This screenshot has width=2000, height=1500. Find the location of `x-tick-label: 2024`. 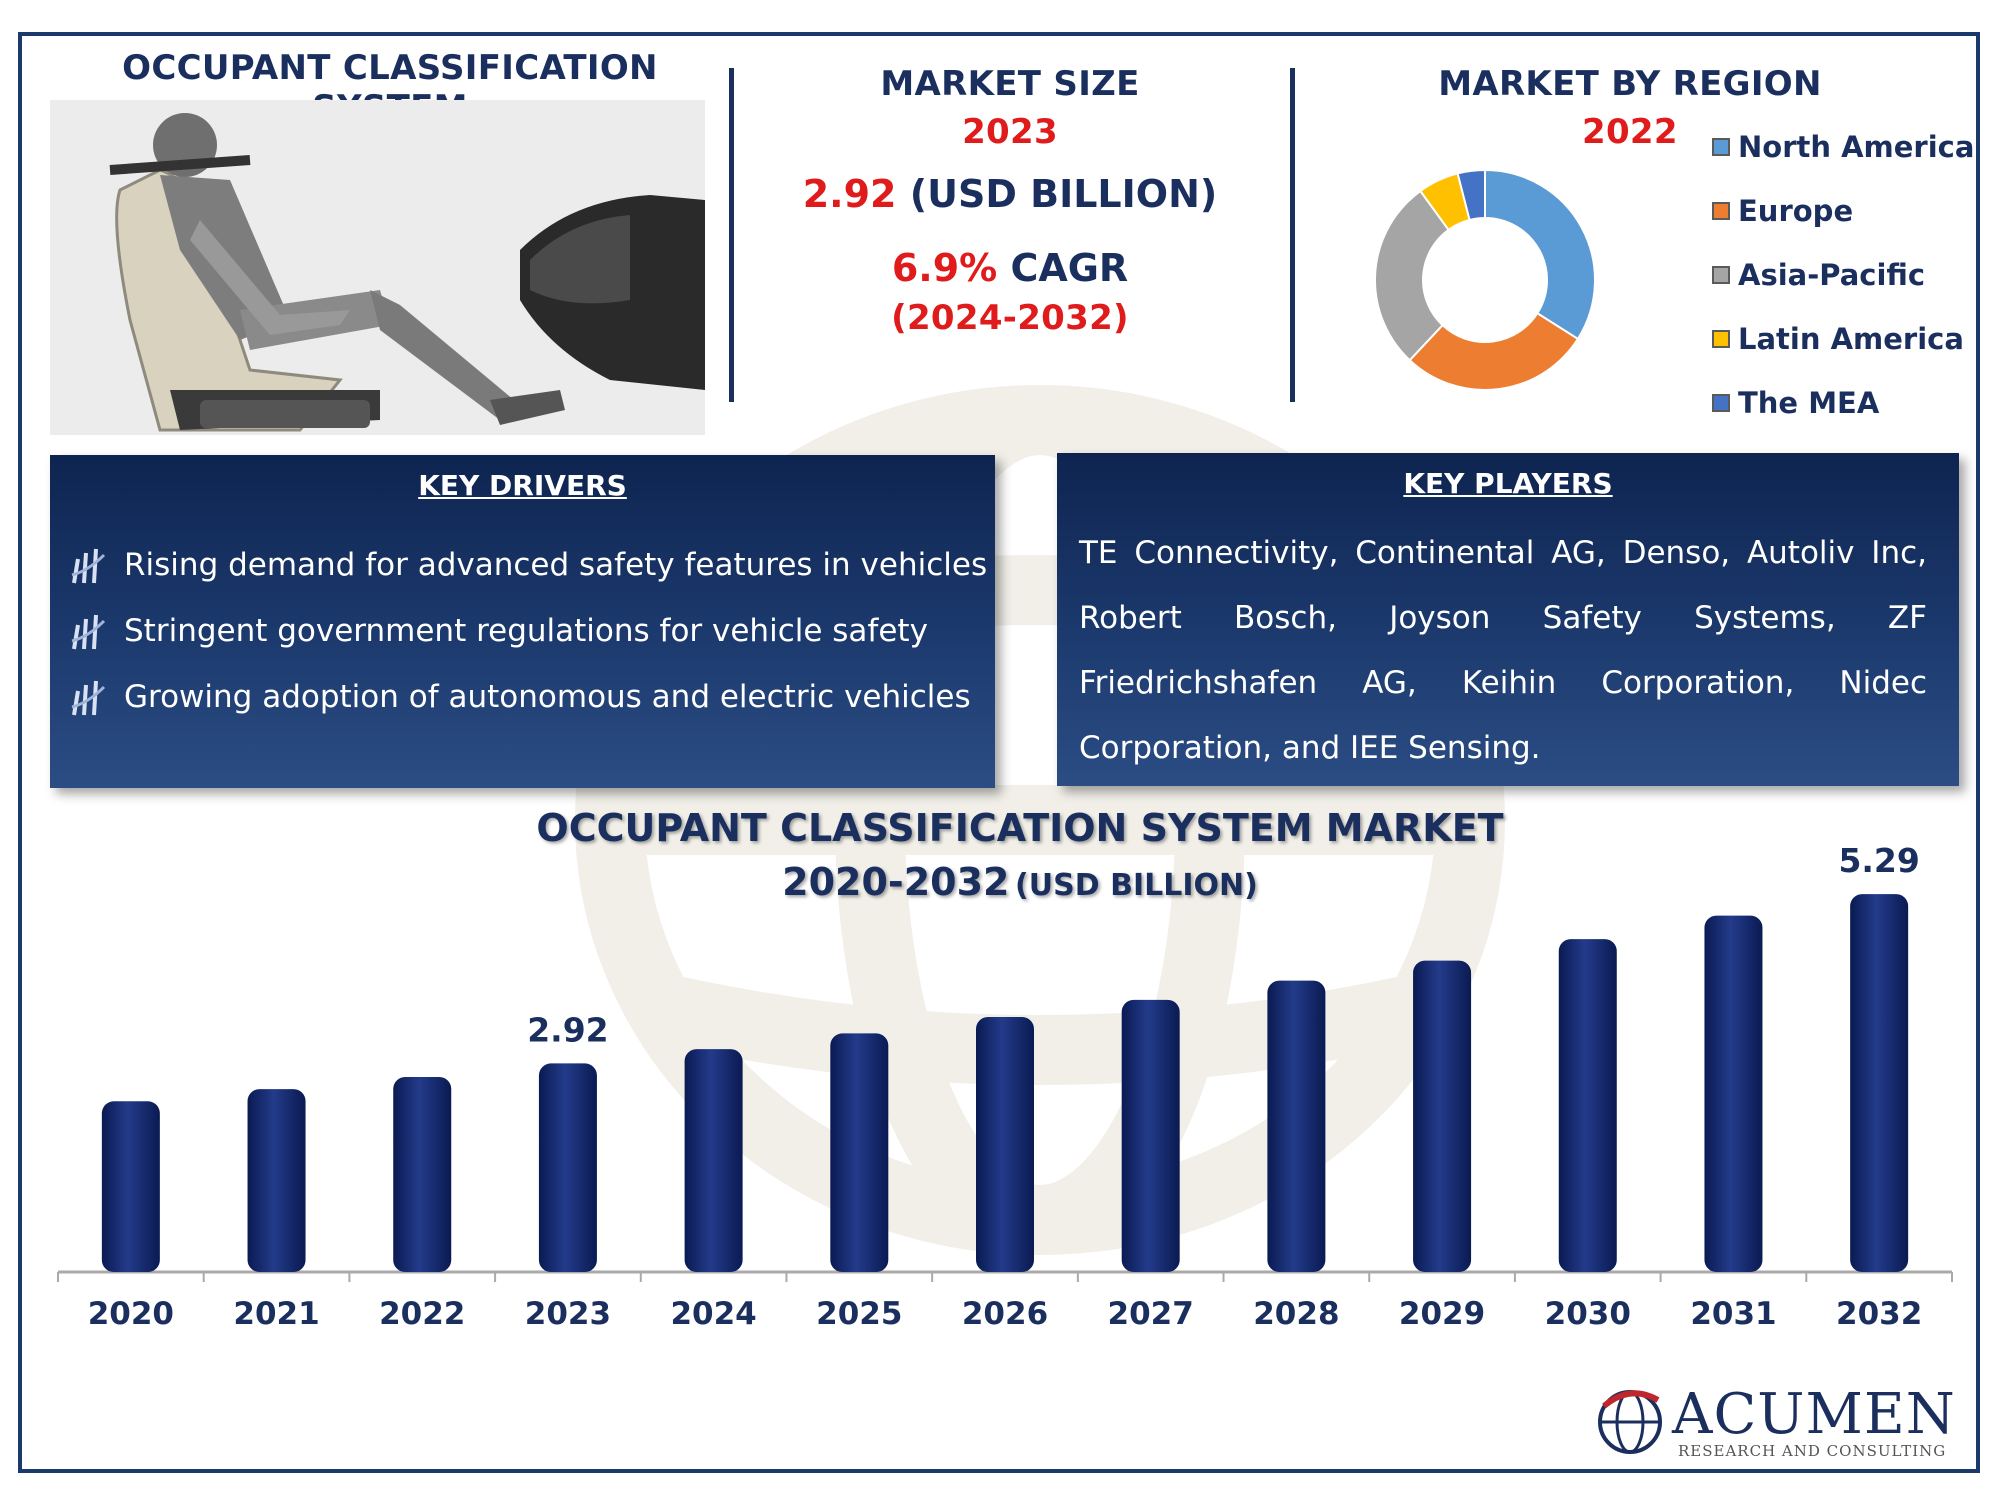

x-tick-label: 2024 is located at coordinates (713, 1314).